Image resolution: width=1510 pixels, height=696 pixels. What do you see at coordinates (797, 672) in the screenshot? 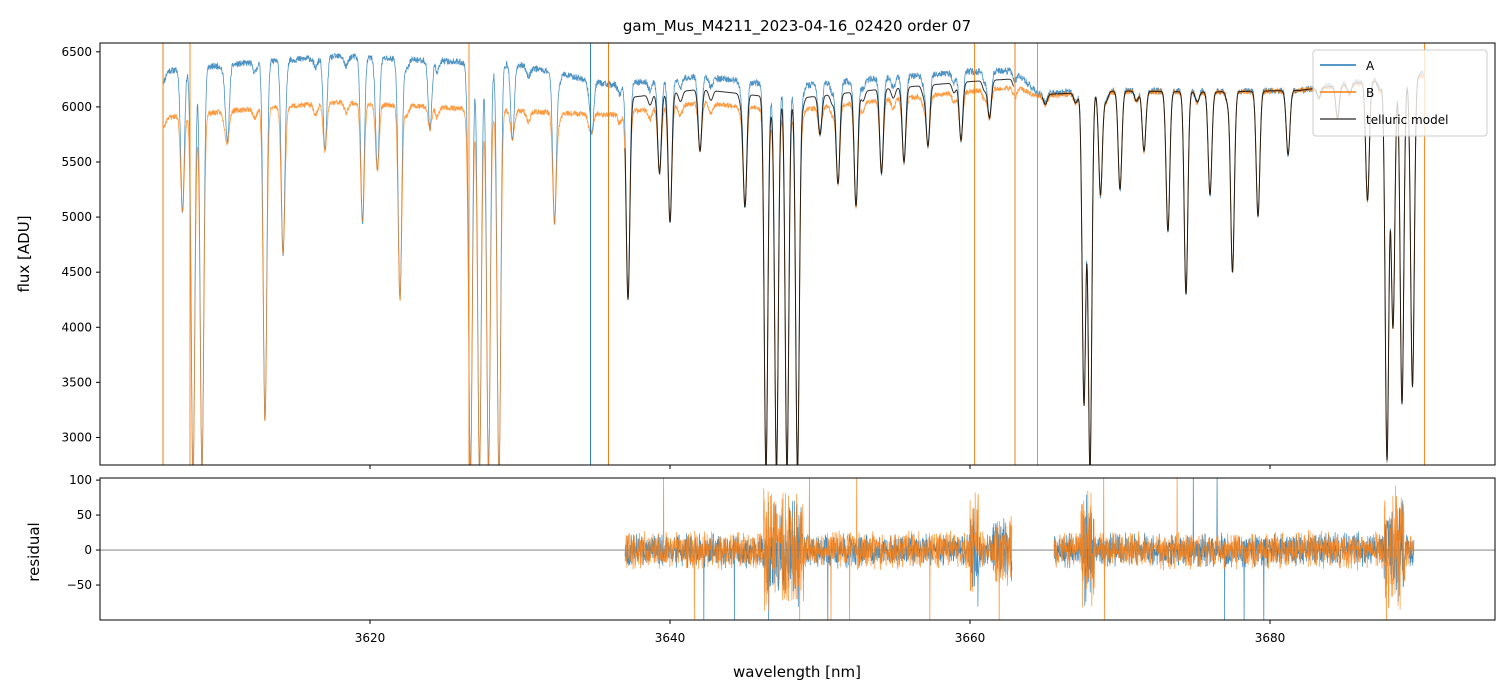
I see `x-axis-label: wavelength [nm]` at bounding box center [797, 672].